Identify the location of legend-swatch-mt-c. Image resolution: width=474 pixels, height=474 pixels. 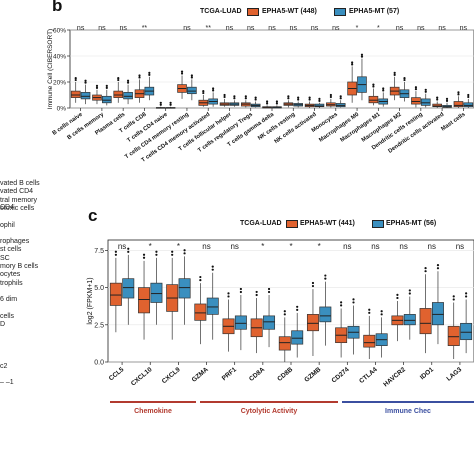
(378, 224).